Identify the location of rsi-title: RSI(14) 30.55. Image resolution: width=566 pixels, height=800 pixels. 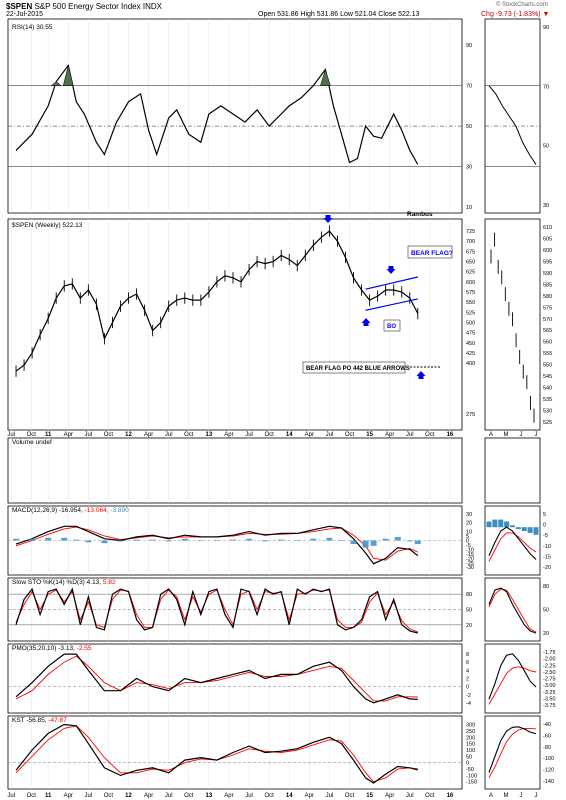
(32, 27).